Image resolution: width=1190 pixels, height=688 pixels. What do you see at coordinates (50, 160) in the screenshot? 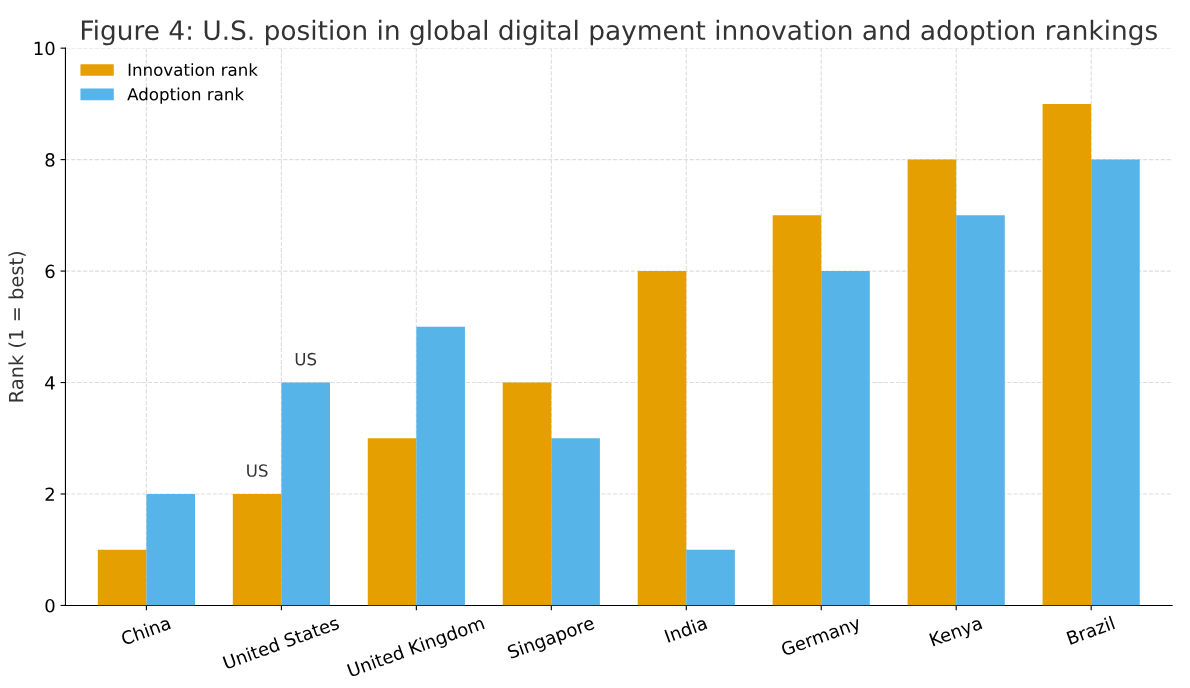
I see `y-tick-label: 8` at bounding box center [50, 160].